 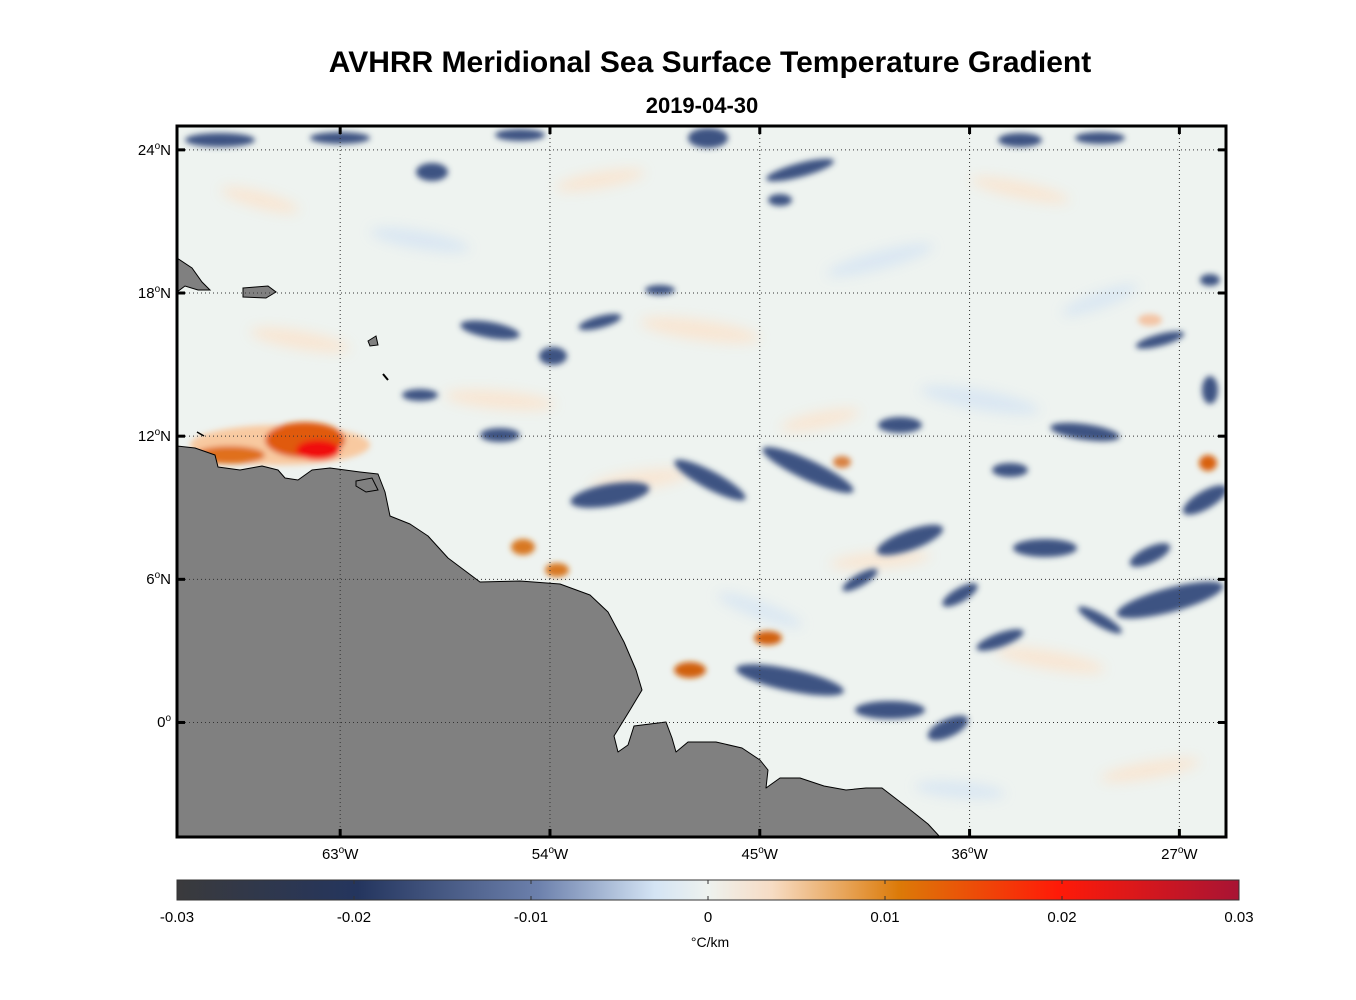 I want to click on lon-label: 63oW, so click(x=340, y=854).